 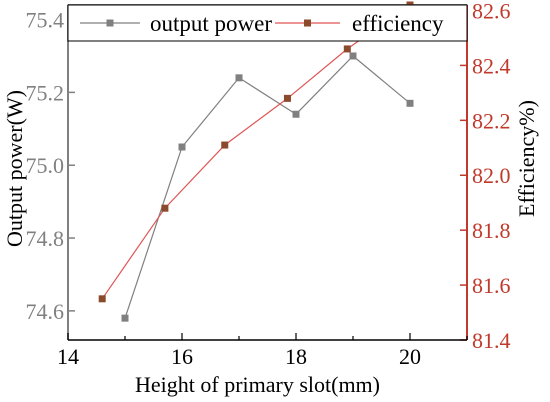 I want to click on y-right-tick-label: 82.2, so click(x=491, y=120).